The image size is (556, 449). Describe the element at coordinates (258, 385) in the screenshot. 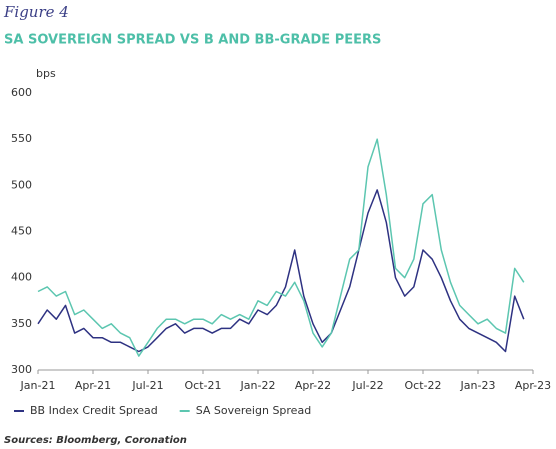

I see `x-tick-label: Jan-22` at that location.